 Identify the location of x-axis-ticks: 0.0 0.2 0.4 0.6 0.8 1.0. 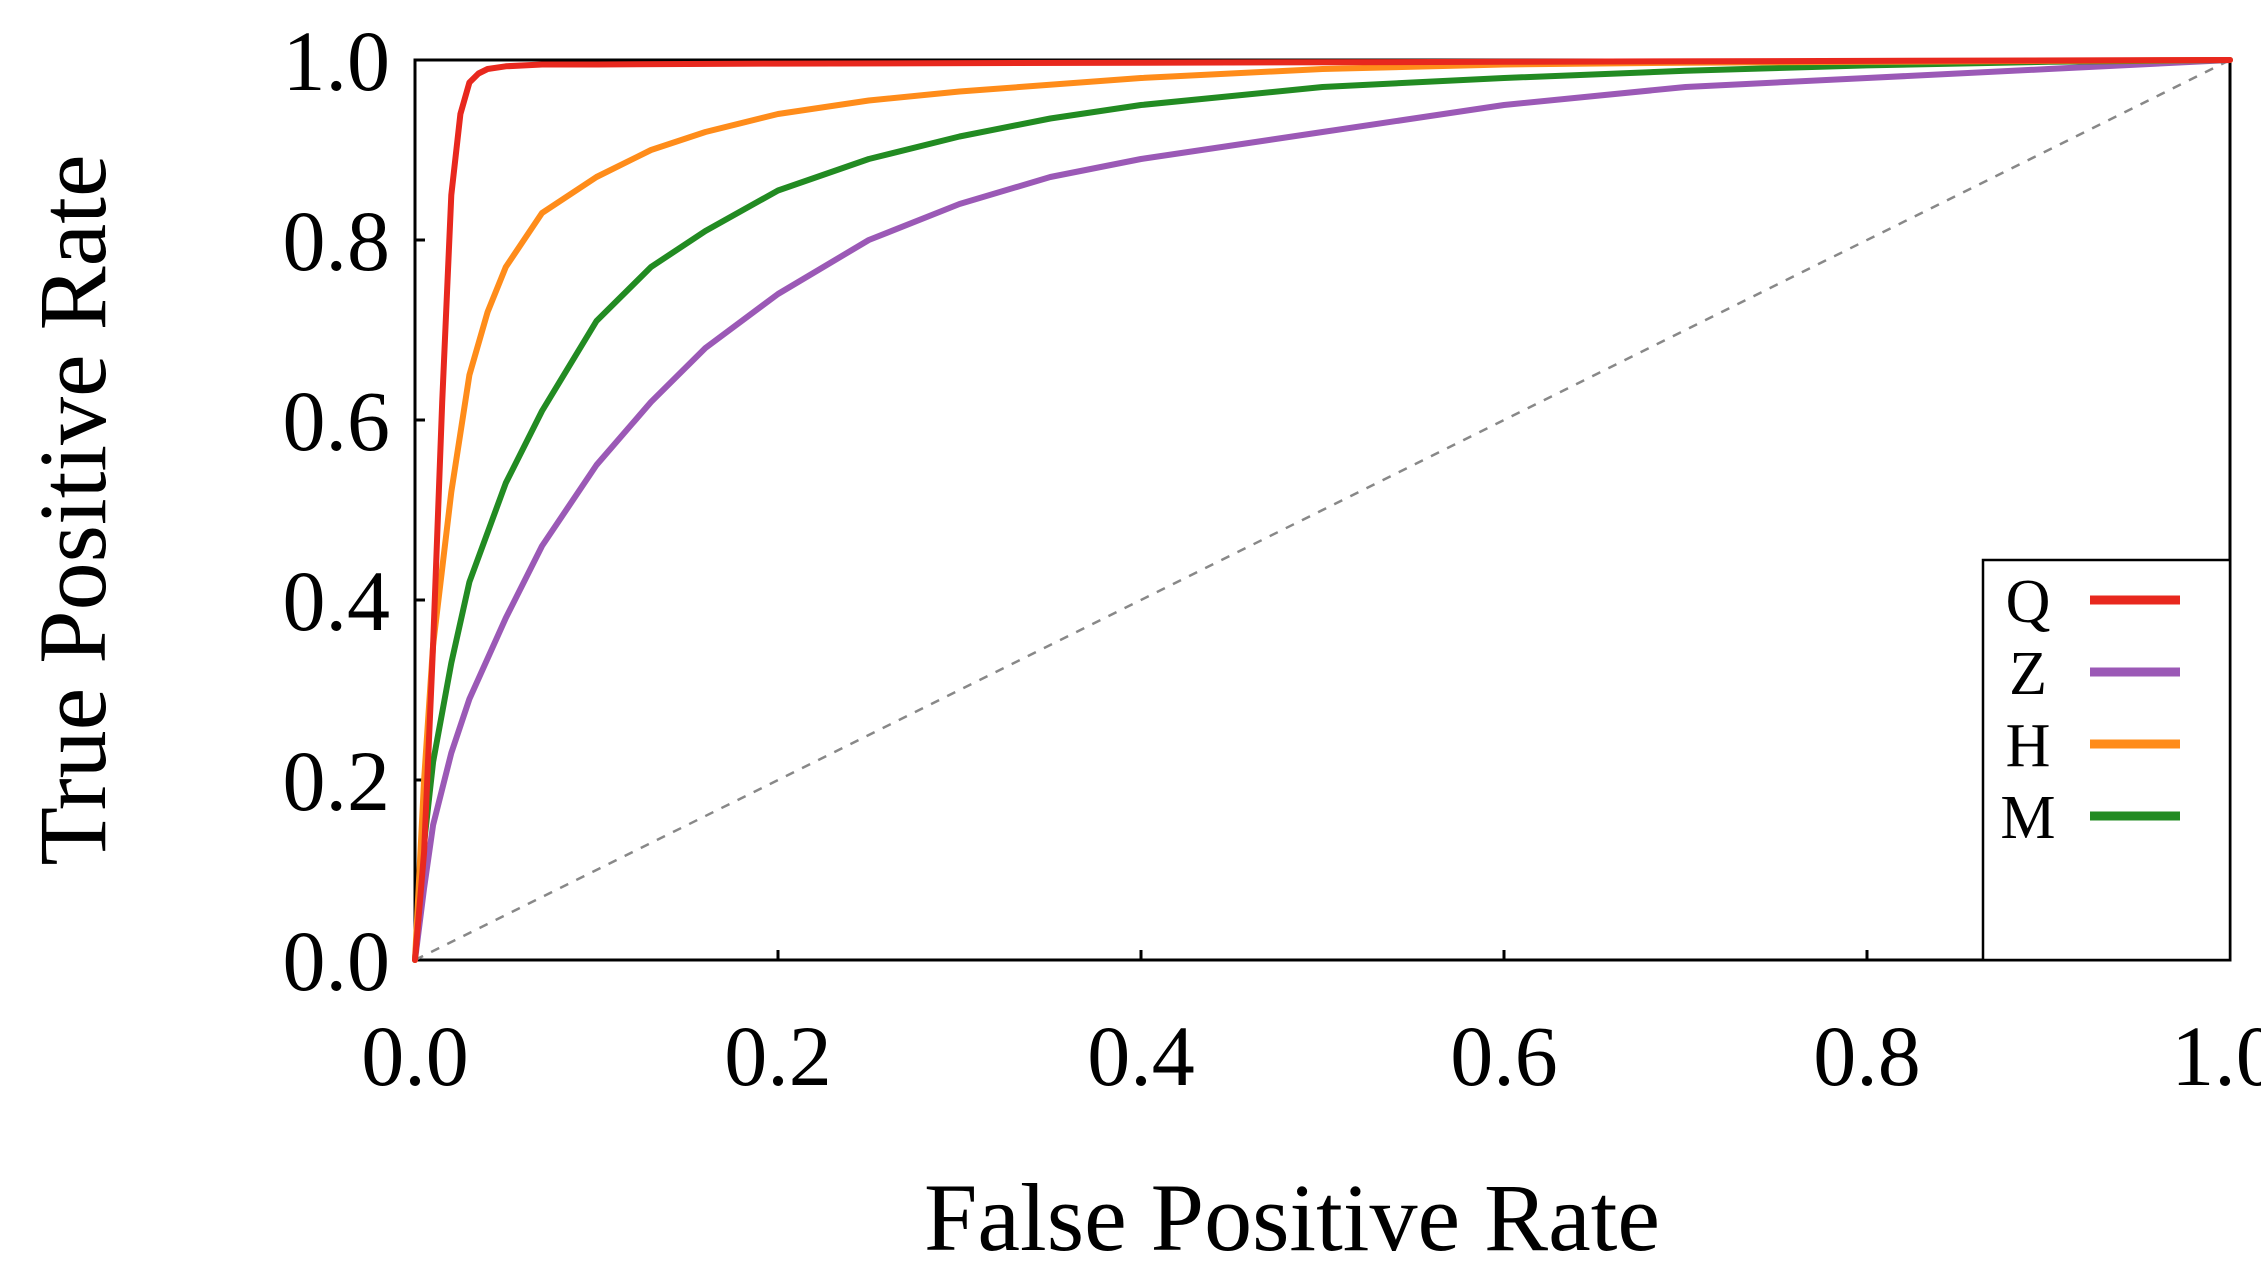
(1311, 1027).